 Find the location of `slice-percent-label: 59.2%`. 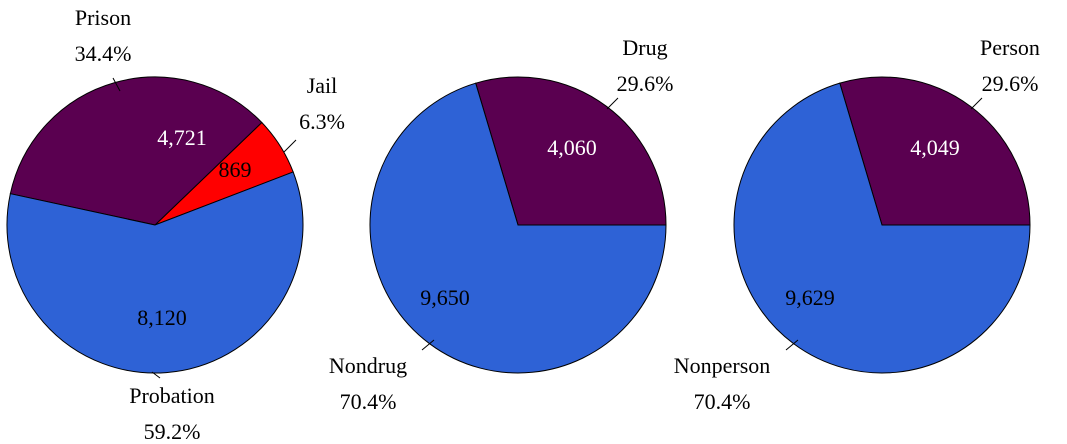

slice-percent-label: 59.2% is located at coordinates (172, 431).